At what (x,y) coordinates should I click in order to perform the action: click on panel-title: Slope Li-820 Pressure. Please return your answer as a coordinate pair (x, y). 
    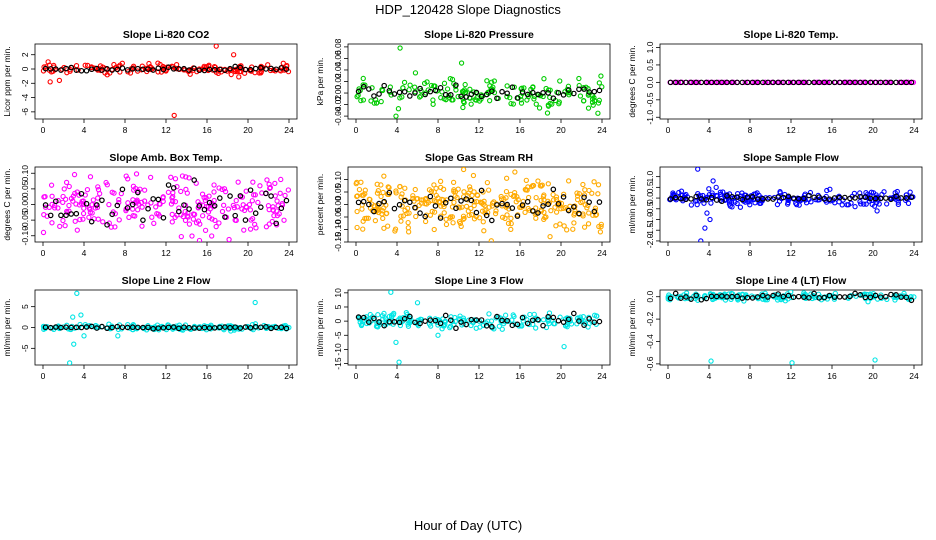
    Looking at the image, I should click on (479, 35).